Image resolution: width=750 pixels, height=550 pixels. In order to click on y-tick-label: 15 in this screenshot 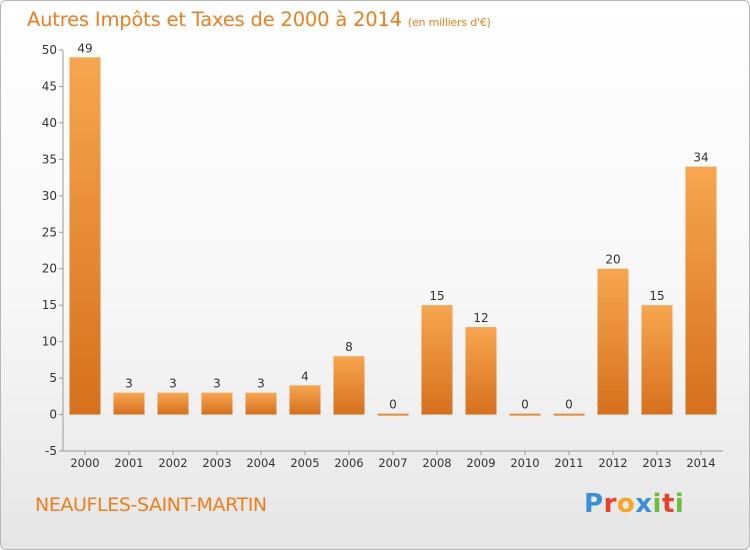, I will do `click(49, 305)`.